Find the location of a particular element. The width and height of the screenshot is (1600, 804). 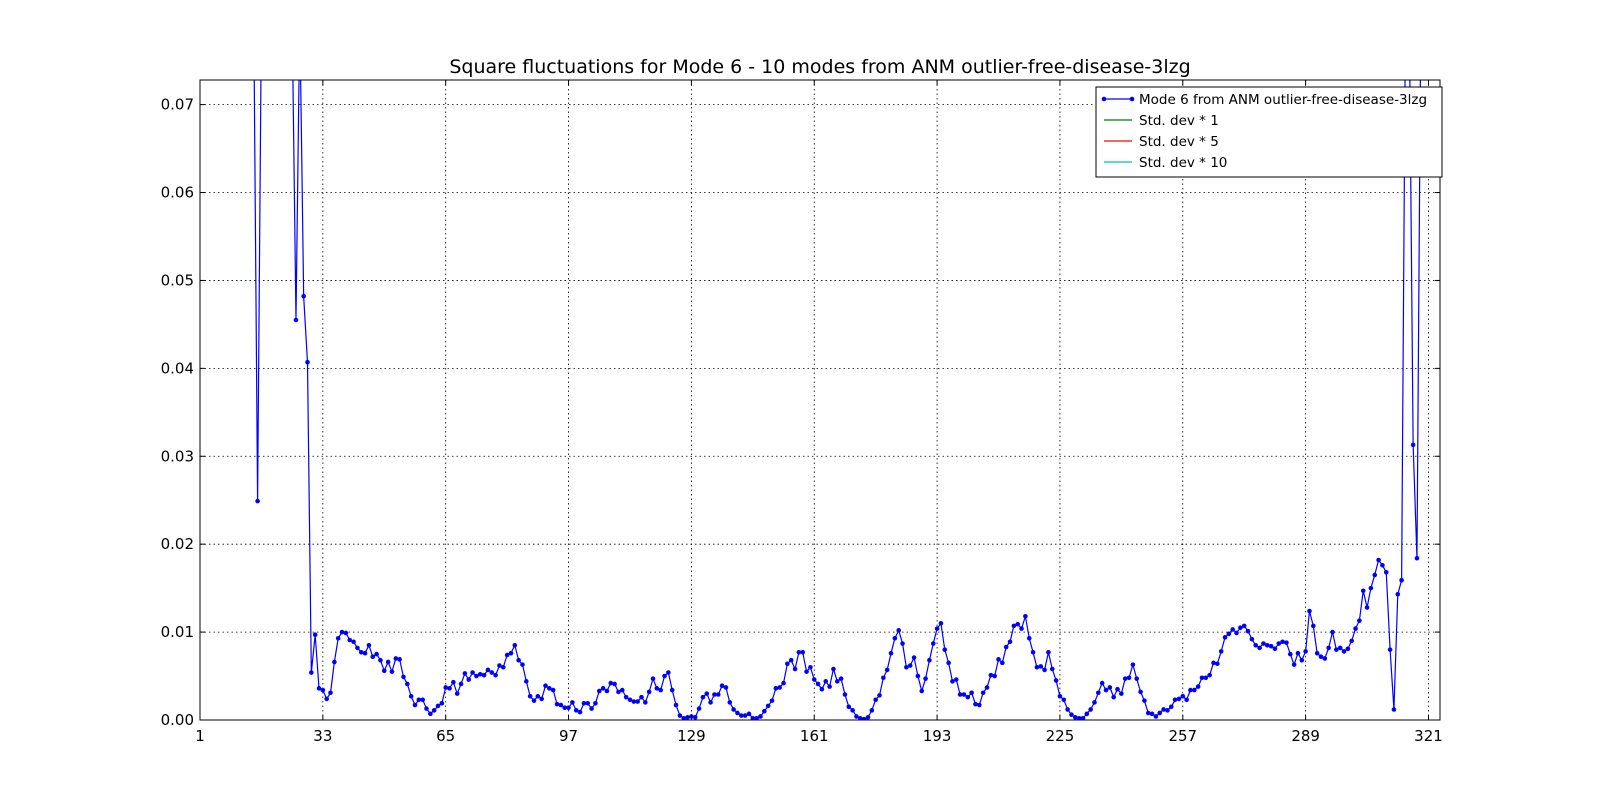

x-tick-label: 129 is located at coordinates (691, 736).